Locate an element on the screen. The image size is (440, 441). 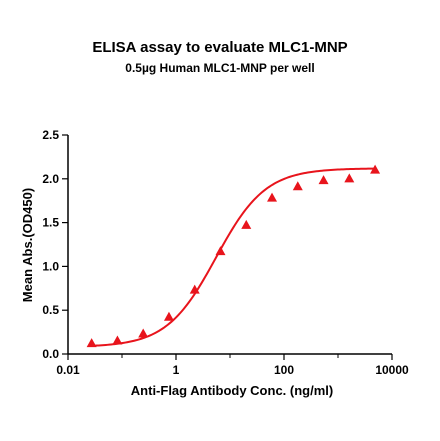
y-tick-label: 2.5 is located at coordinates (50, 135).